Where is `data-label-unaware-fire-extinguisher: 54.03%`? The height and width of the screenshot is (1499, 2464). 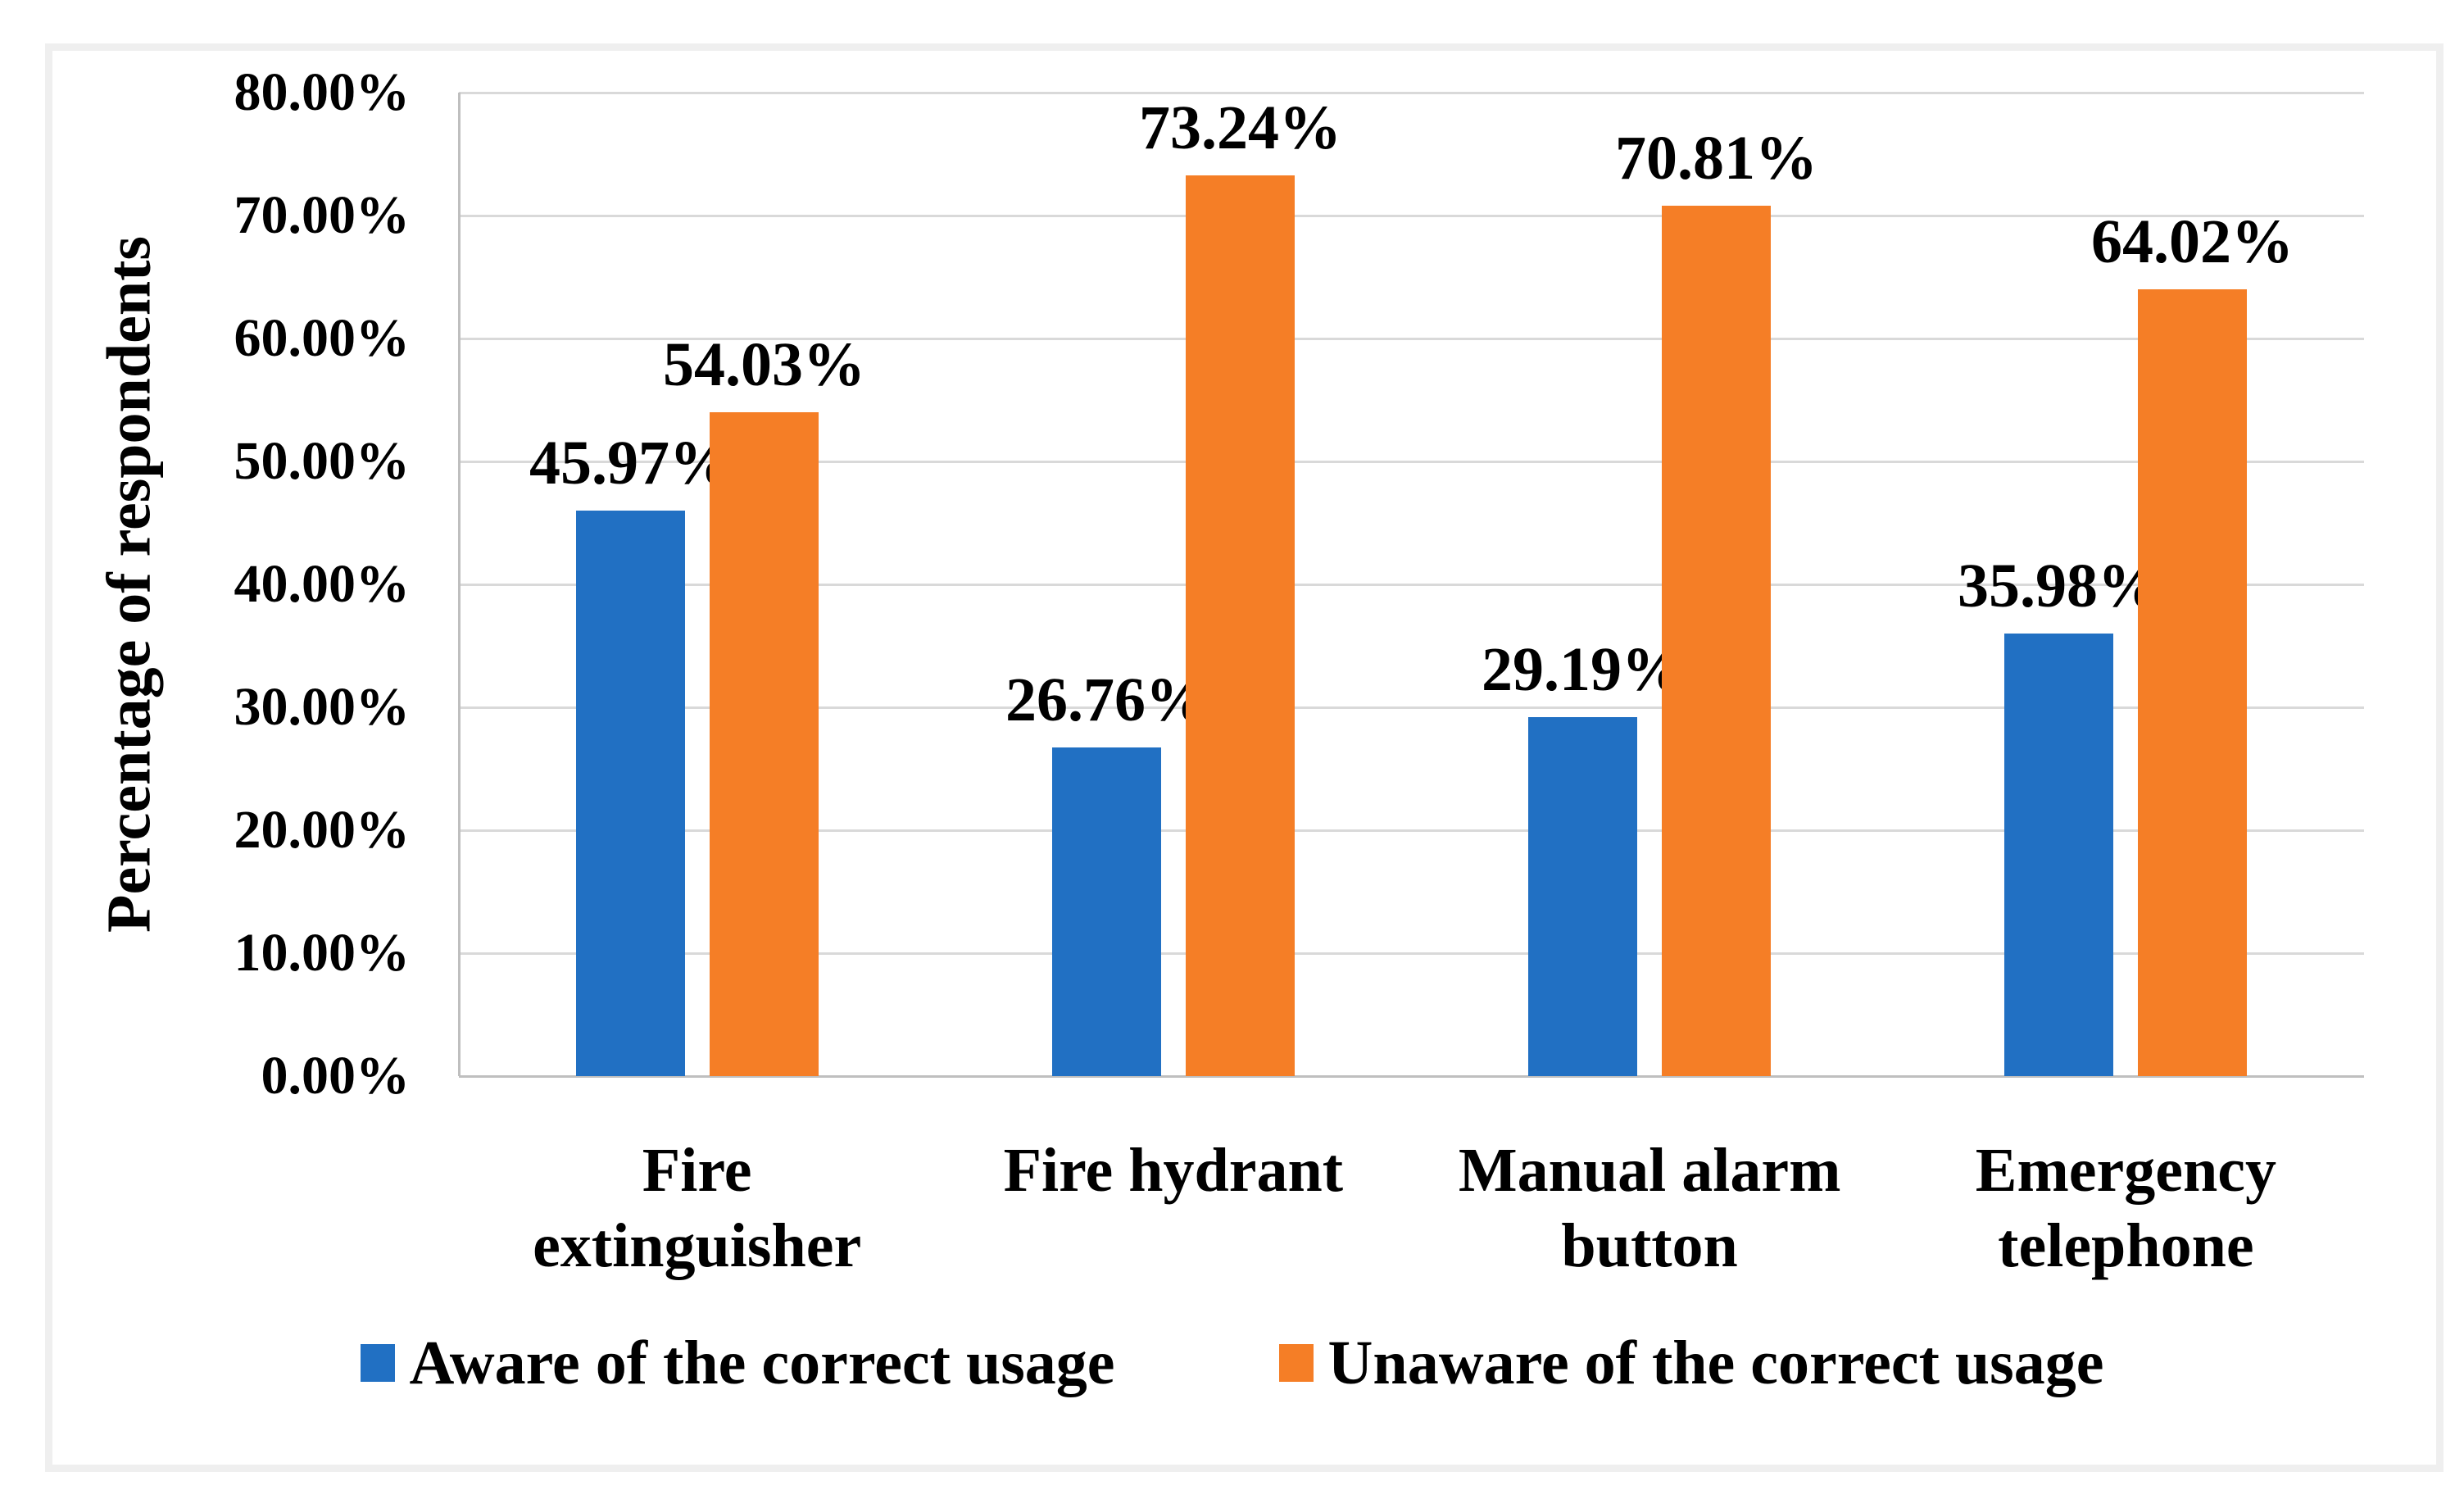
data-label-unaware-fire-extinguisher: 54.03% is located at coordinates (764, 364).